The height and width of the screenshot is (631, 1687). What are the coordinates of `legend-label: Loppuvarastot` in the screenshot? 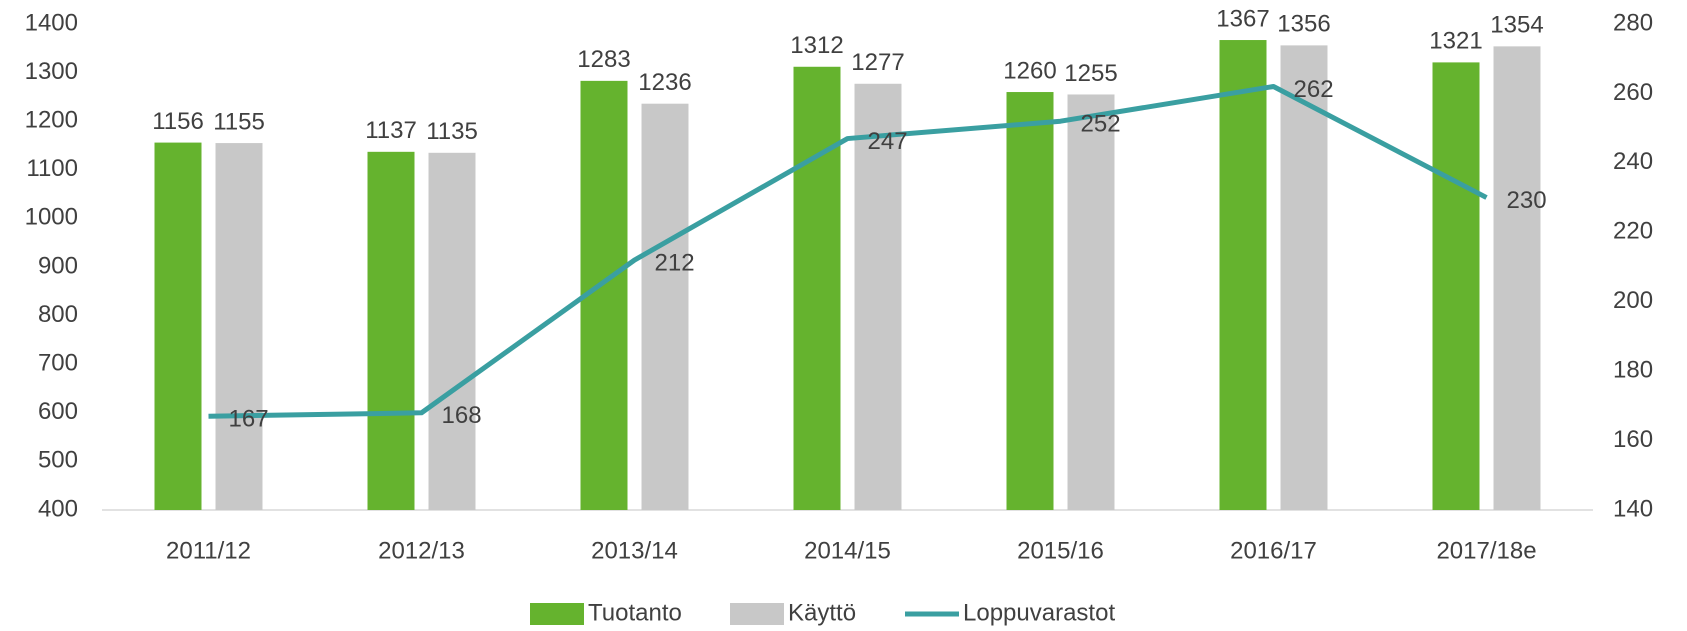 It's located at (1039, 612).